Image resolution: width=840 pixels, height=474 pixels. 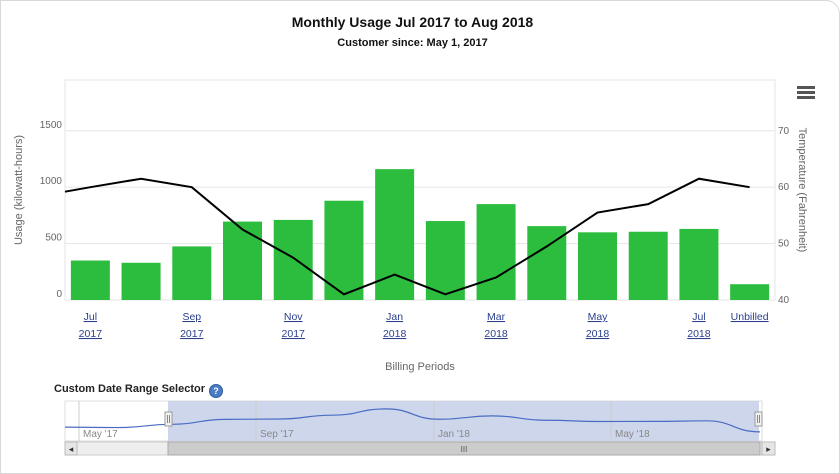 I want to click on date-range-selector-title: Custom Date Range Selector?, so click(x=138, y=390).